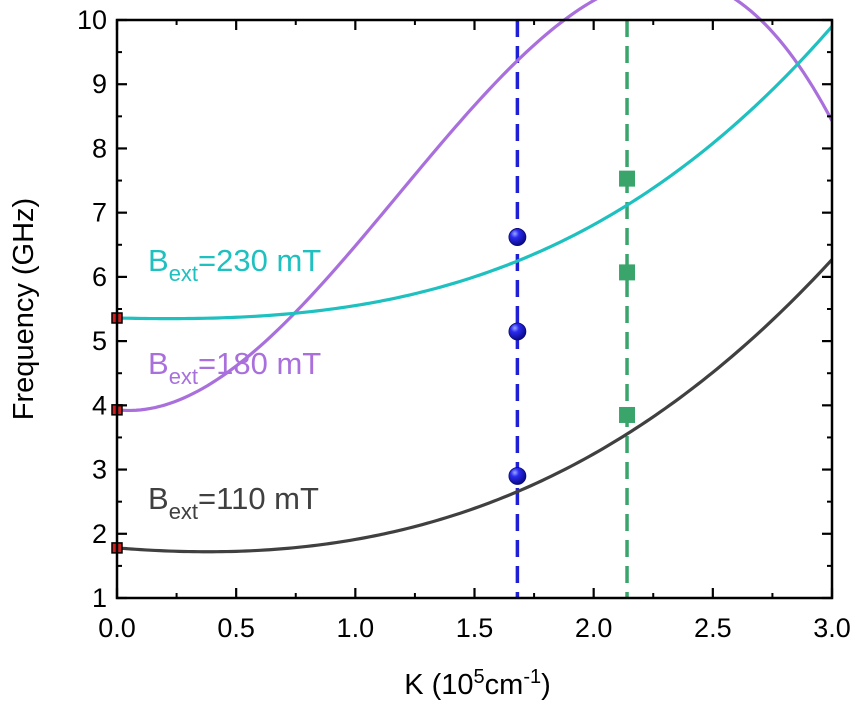 Image resolution: width=860 pixels, height=715 pixels. Describe the element at coordinates (356, 628) in the screenshot. I see `x-tick-label: 1.0` at that location.